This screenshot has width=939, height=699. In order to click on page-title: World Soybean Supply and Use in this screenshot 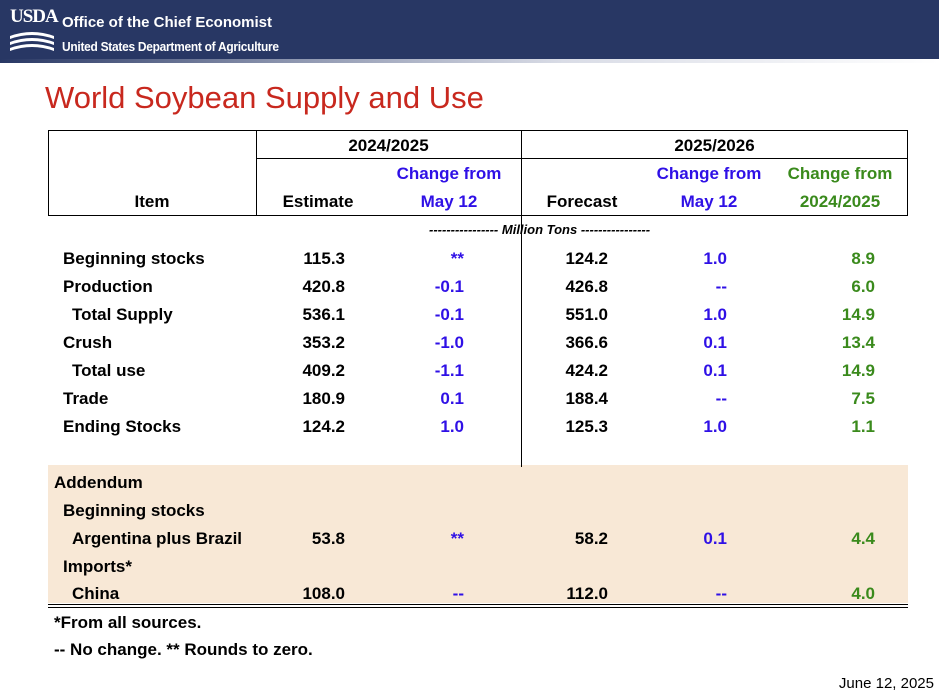, I will do `click(264, 97)`.